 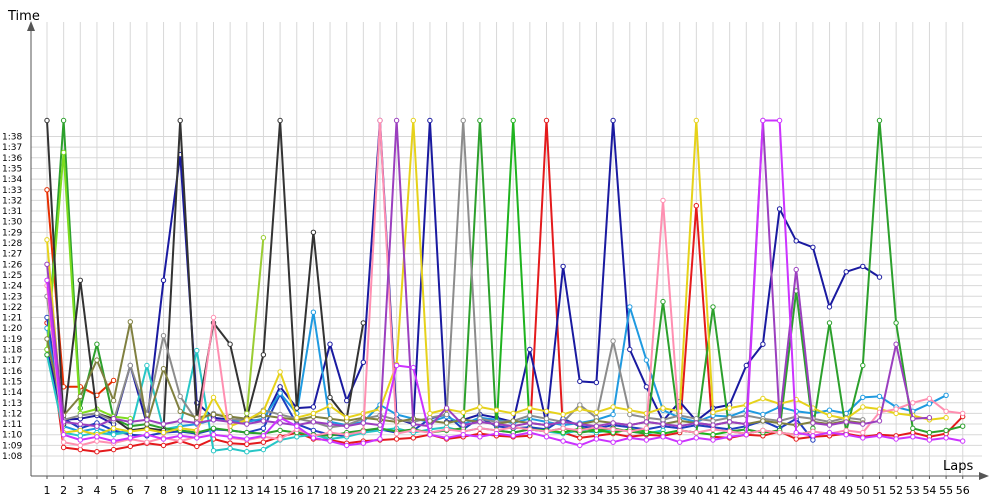 I want to click on x-tick-label: 11, so click(x=214, y=490).